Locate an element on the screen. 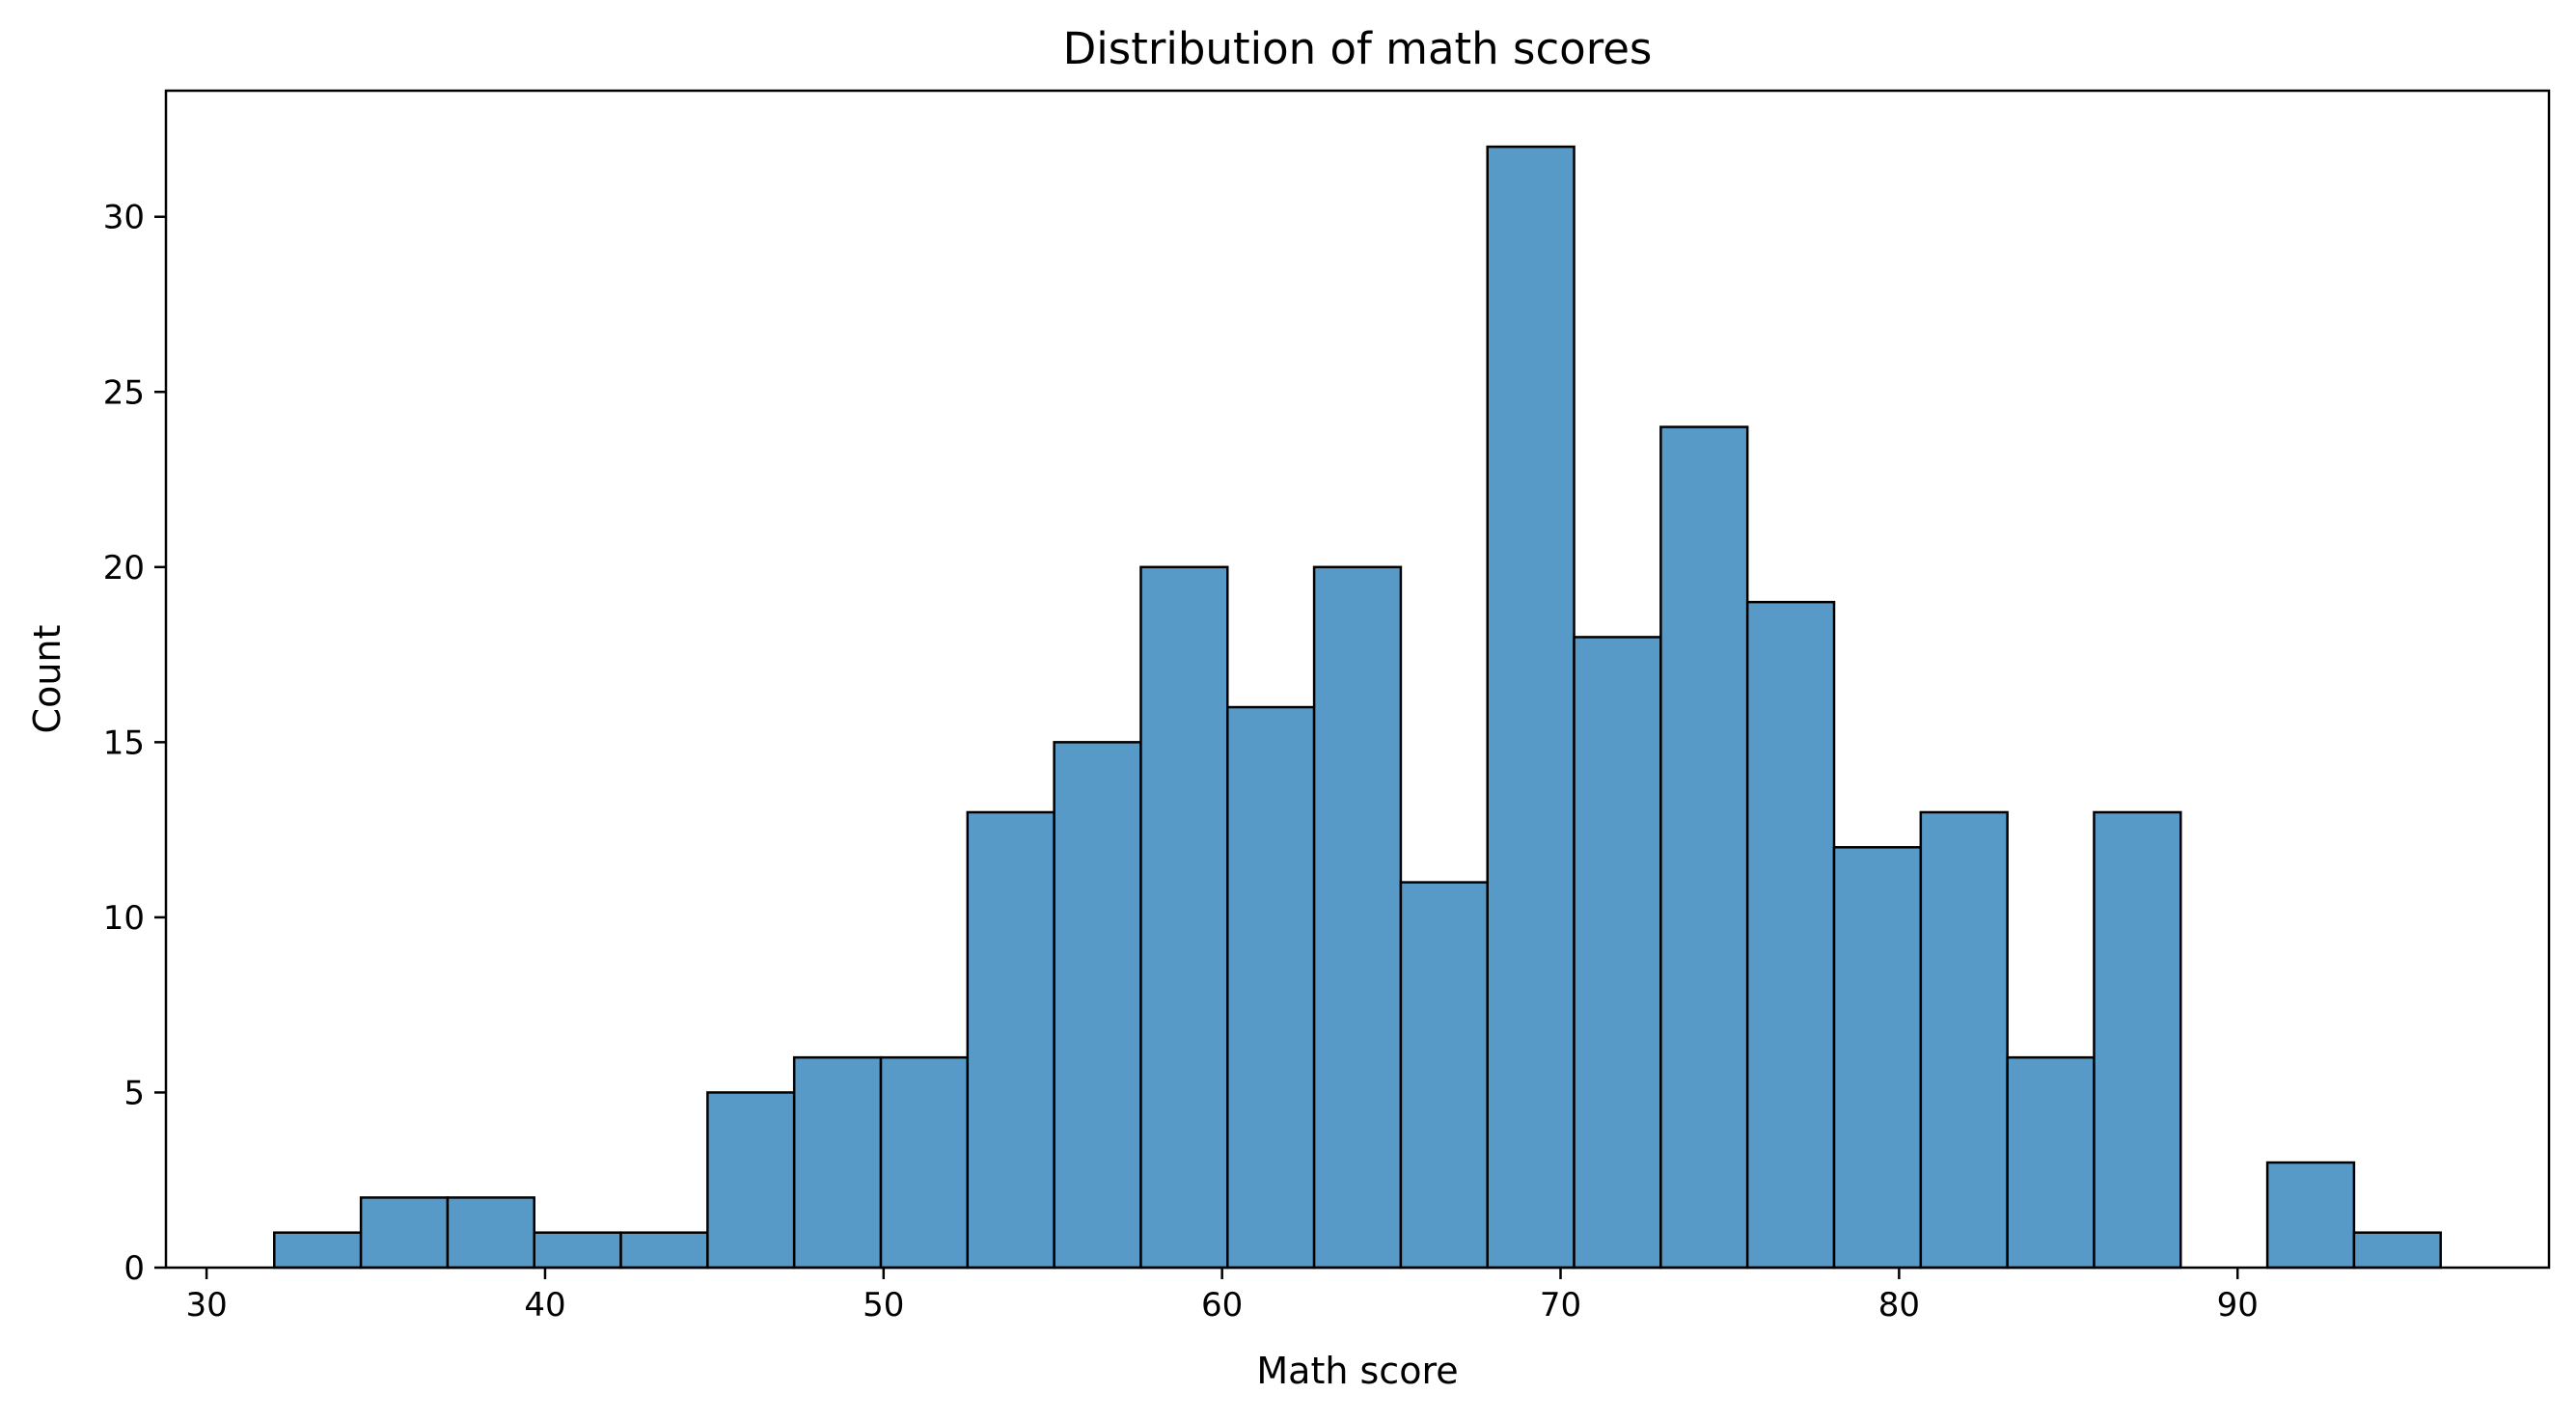 The height and width of the screenshot is (1421, 2576). y-tick-label: 25 is located at coordinates (124, 392).